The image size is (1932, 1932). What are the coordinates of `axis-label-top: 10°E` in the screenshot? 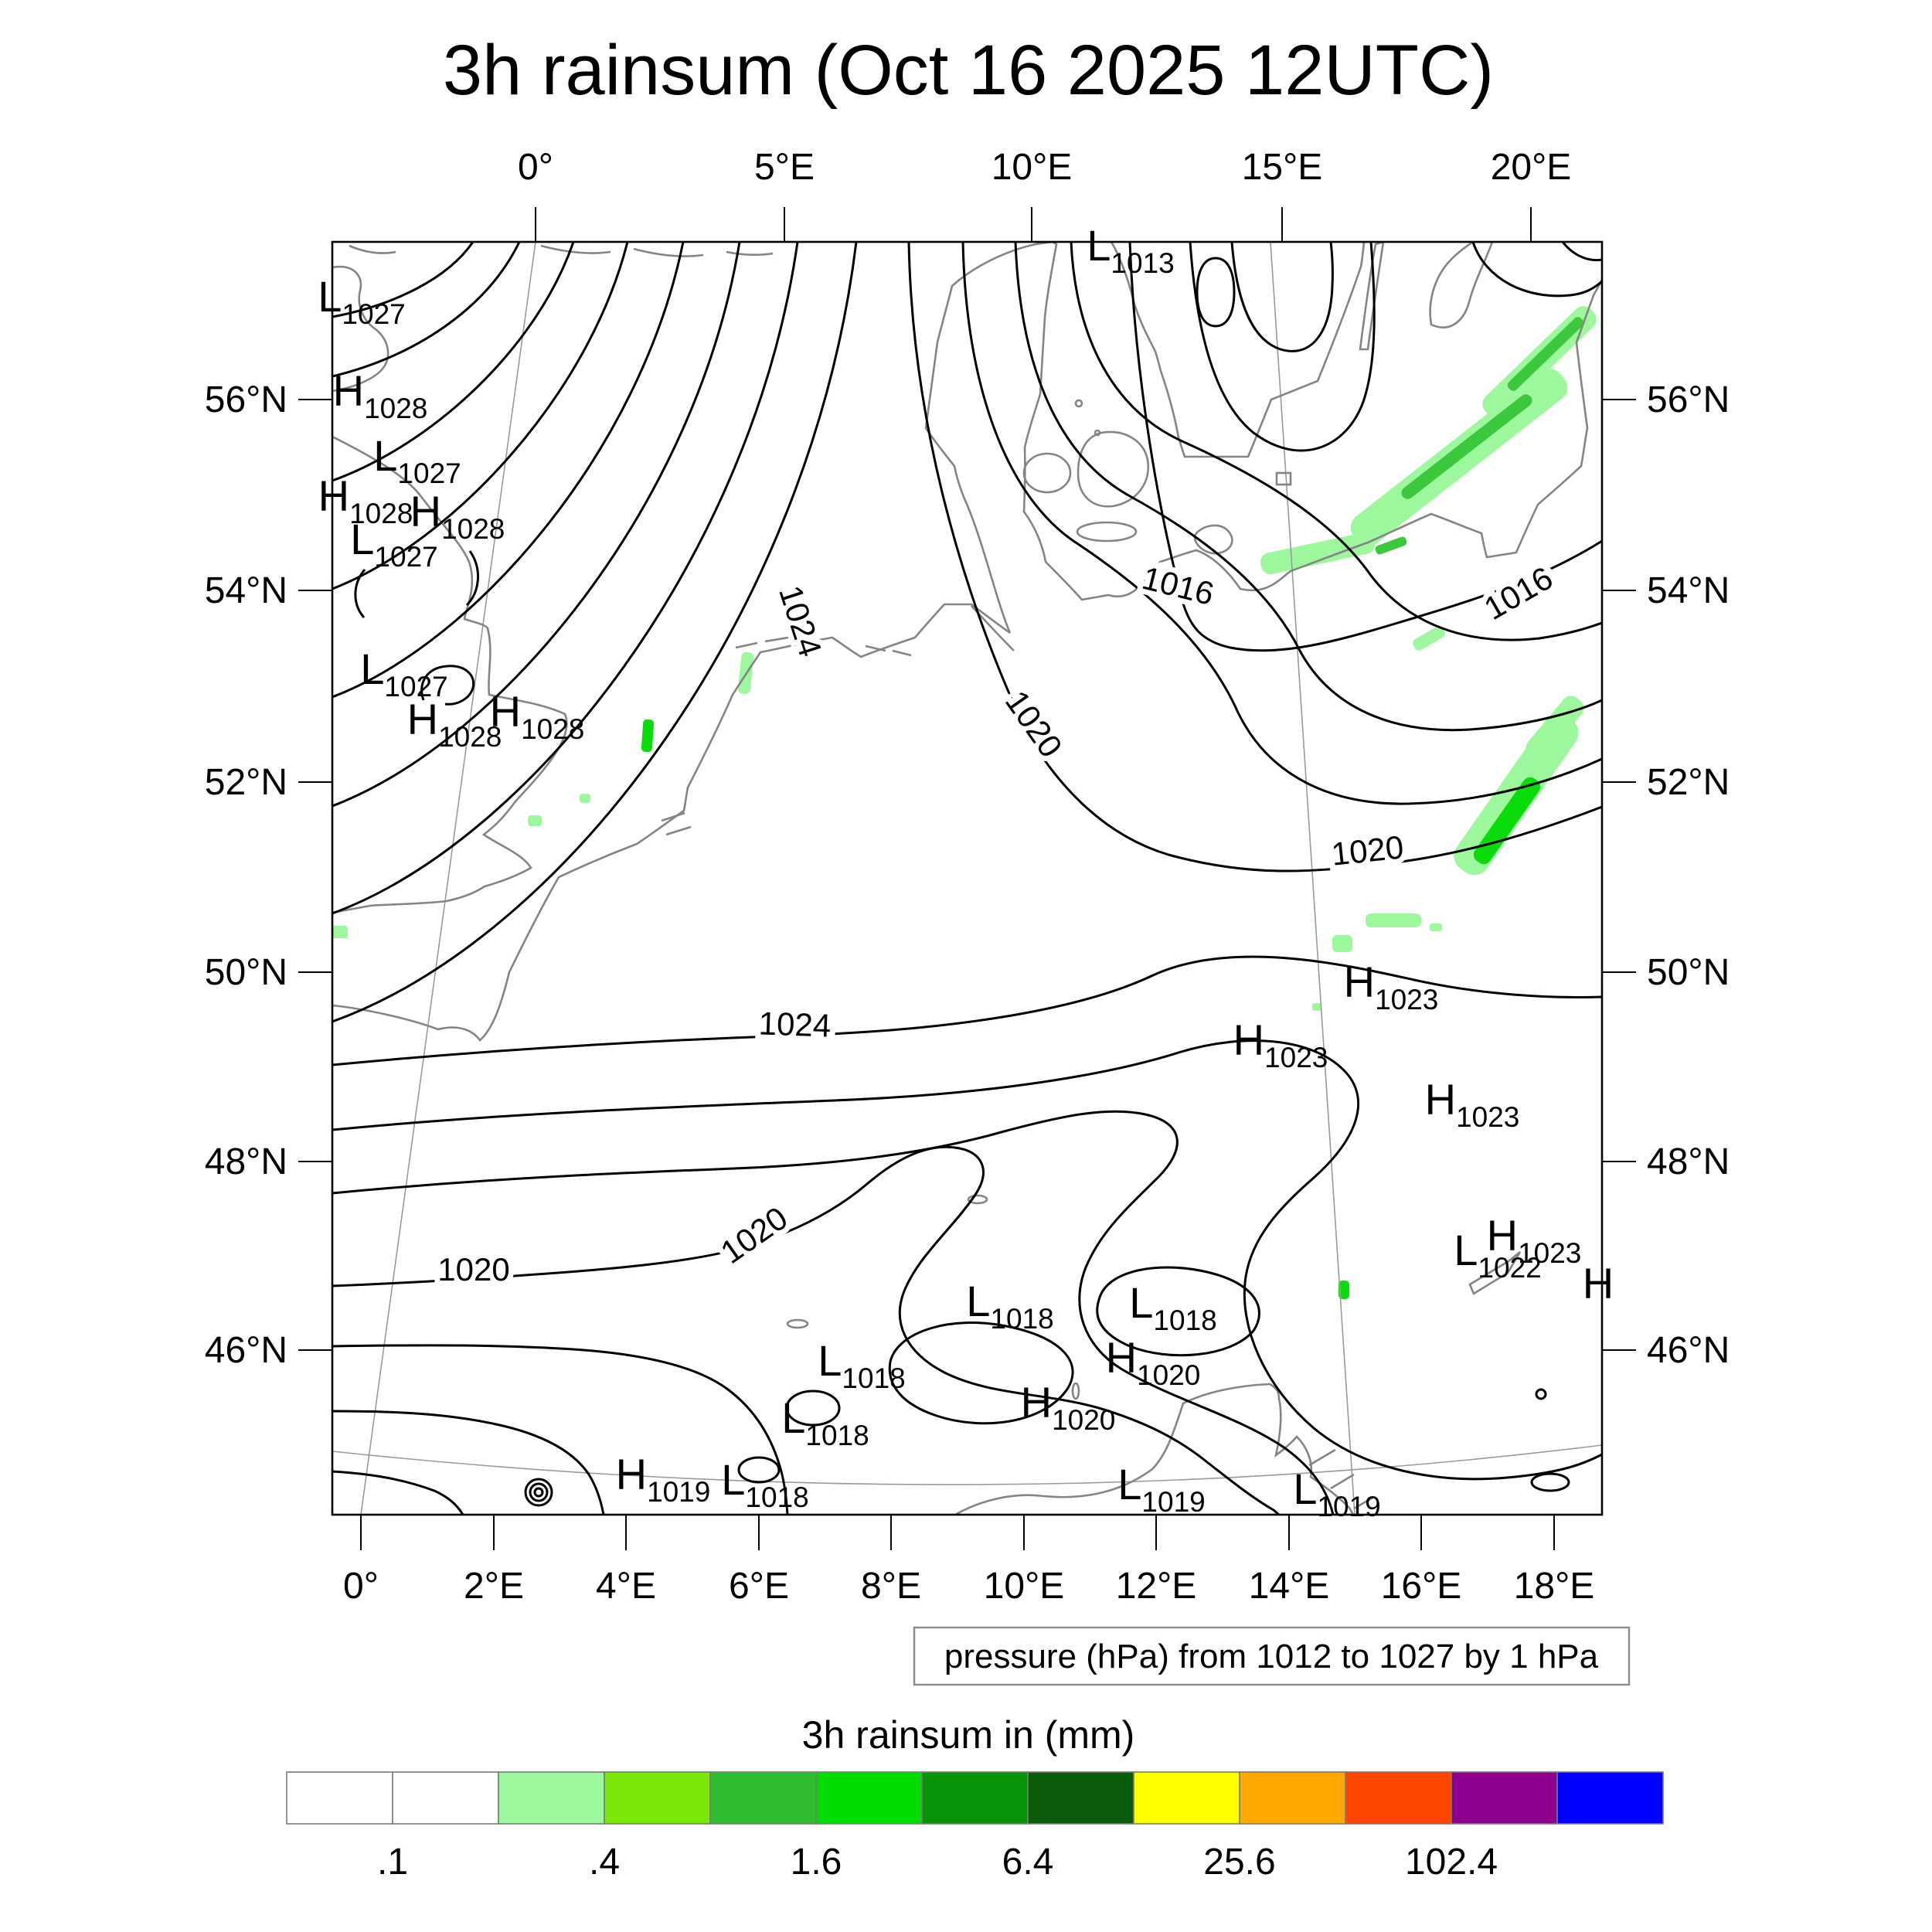 It's located at (1033, 168).